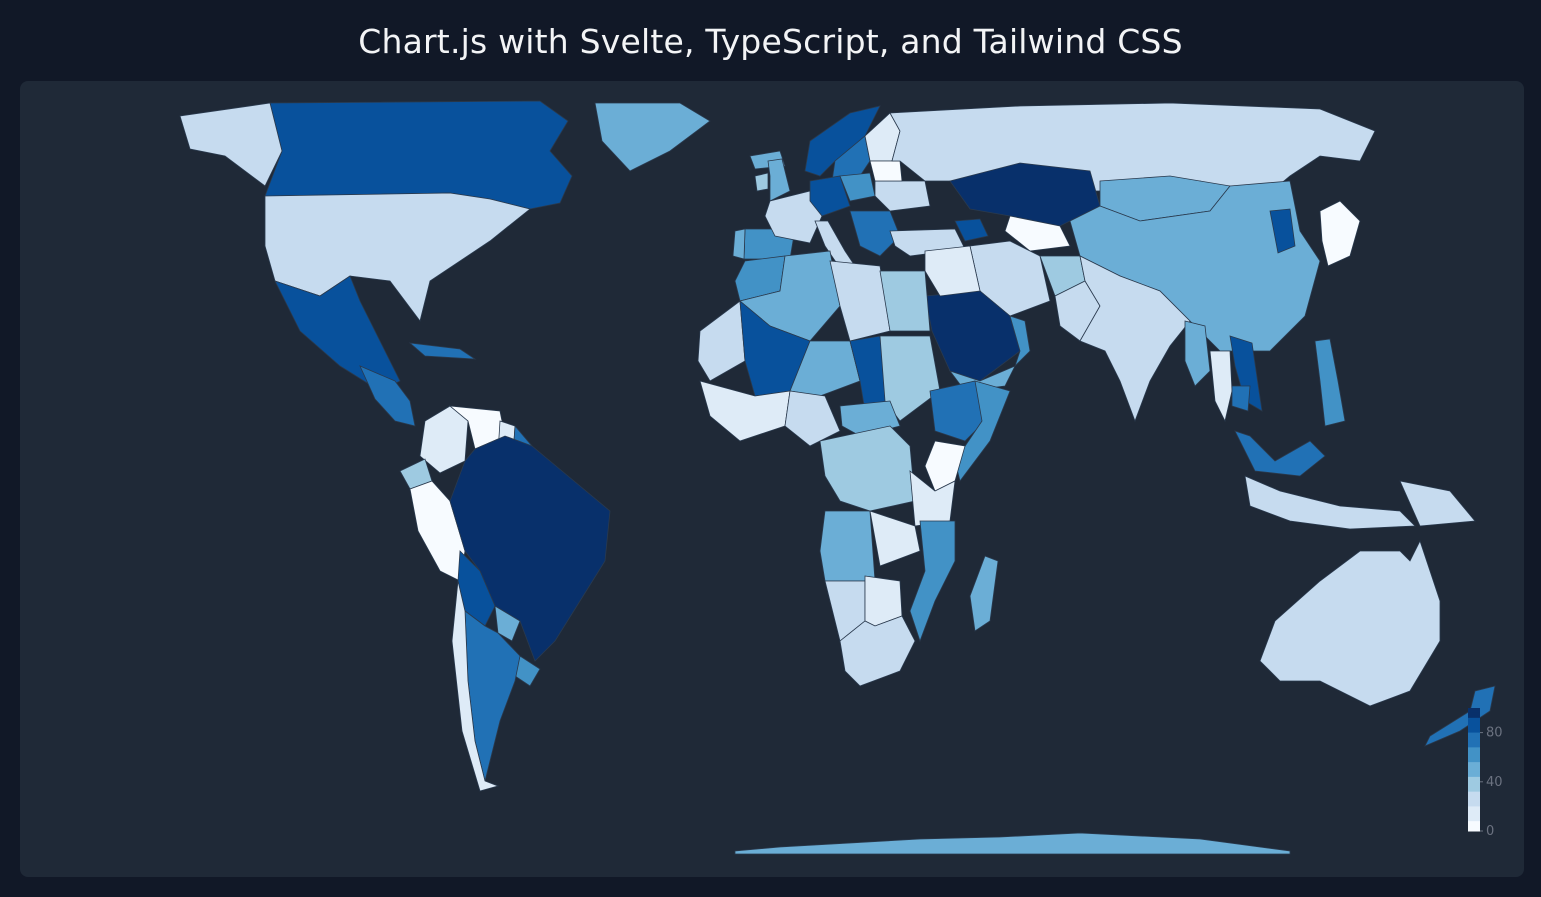  Describe the element at coordinates (867, 468) in the screenshot. I see `region-dr-congo: DR Congo: 35` at that location.